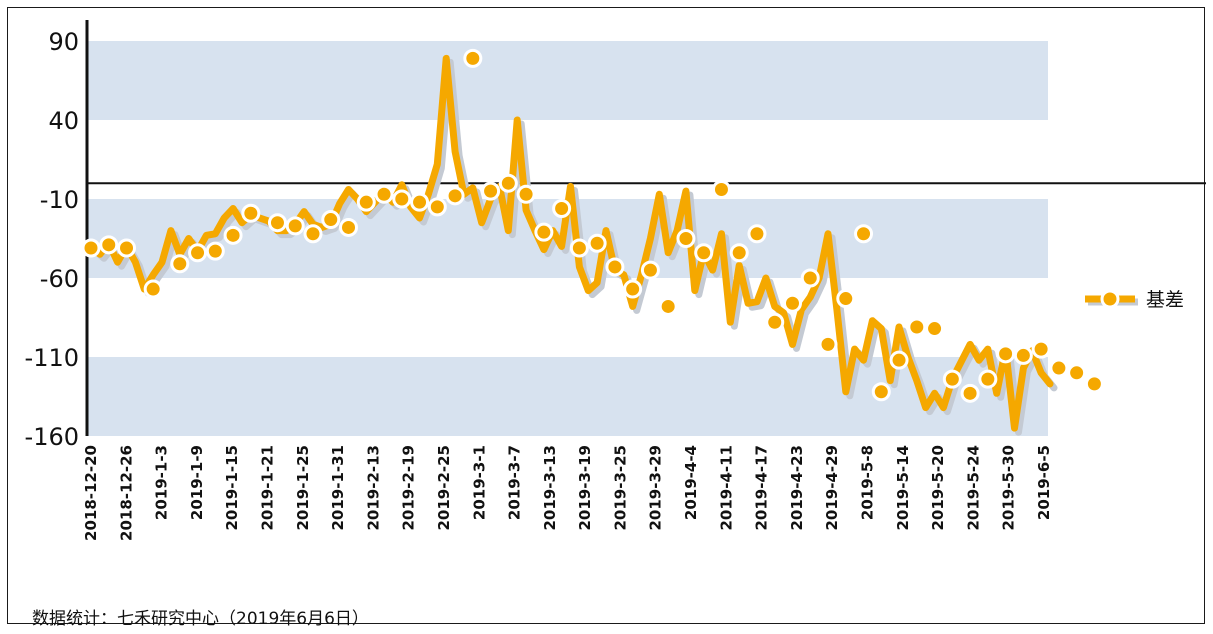  What do you see at coordinates (59, 200) in the screenshot?
I see `y-tick-label: -10` at bounding box center [59, 200].